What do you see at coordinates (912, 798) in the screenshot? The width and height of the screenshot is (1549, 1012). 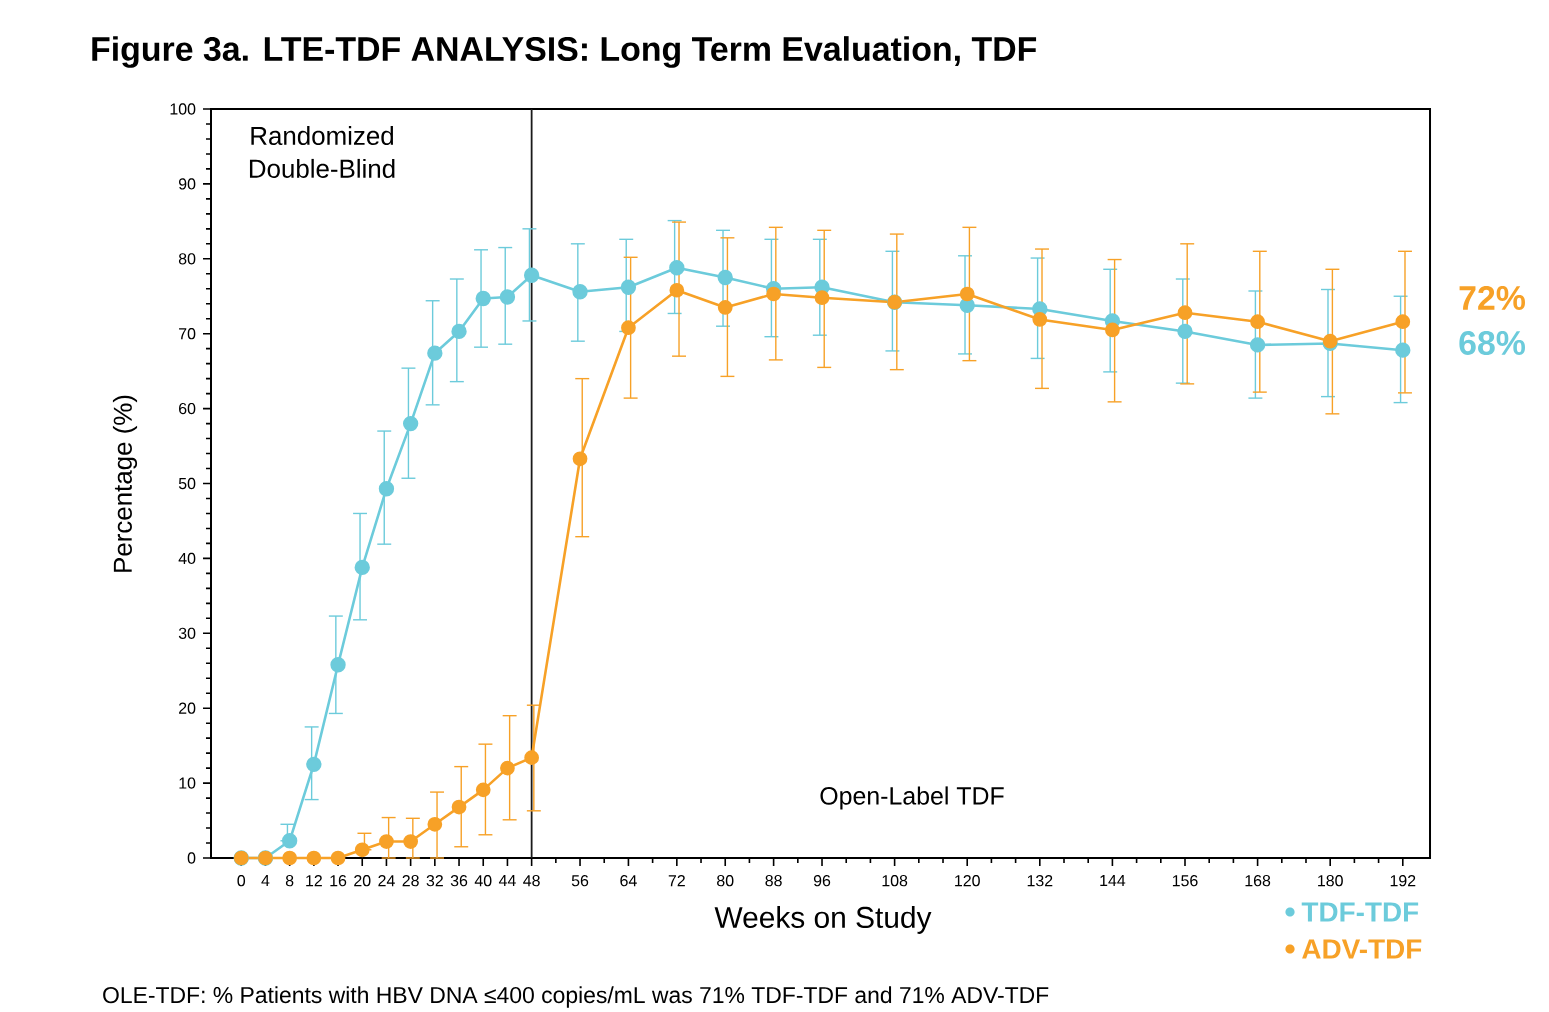 I see `annotation: Open-Label TDF` at bounding box center [912, 798].